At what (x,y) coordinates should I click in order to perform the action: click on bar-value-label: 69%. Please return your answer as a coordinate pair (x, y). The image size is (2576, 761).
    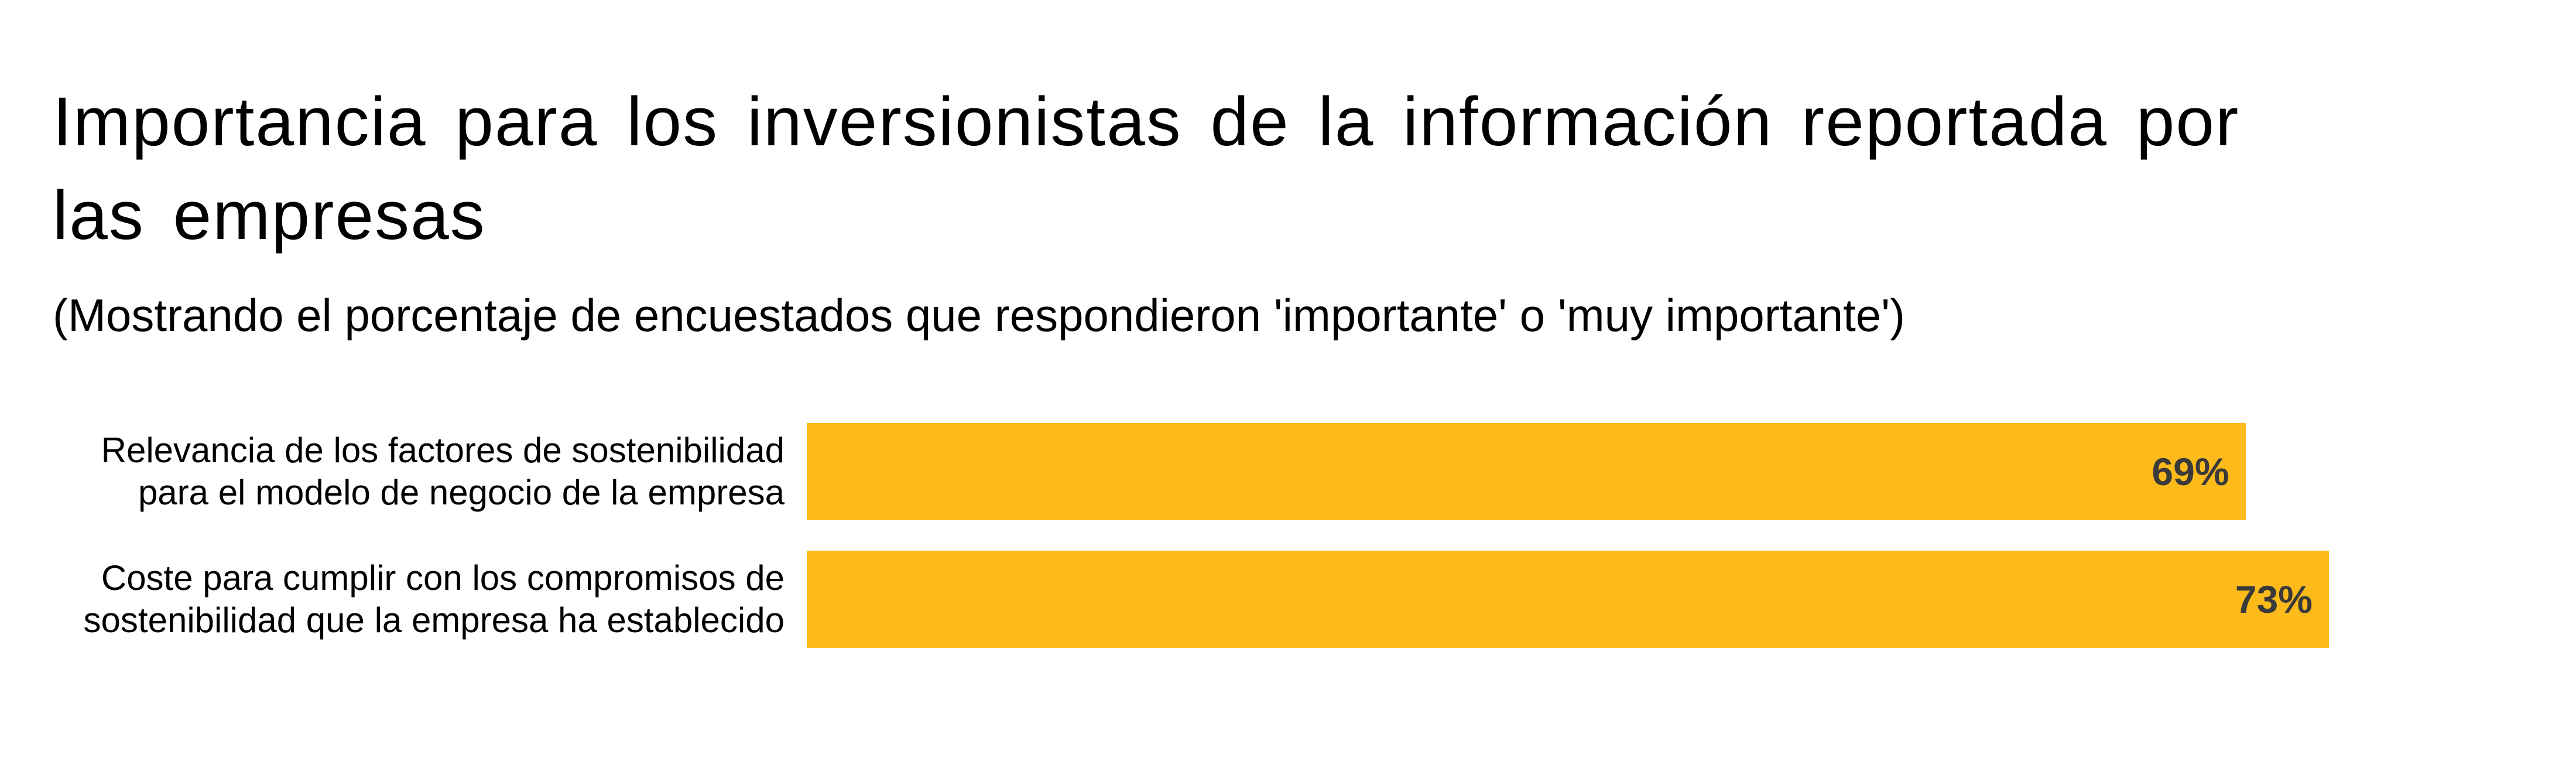
    Looking at the image, I should click on (2190, 471).